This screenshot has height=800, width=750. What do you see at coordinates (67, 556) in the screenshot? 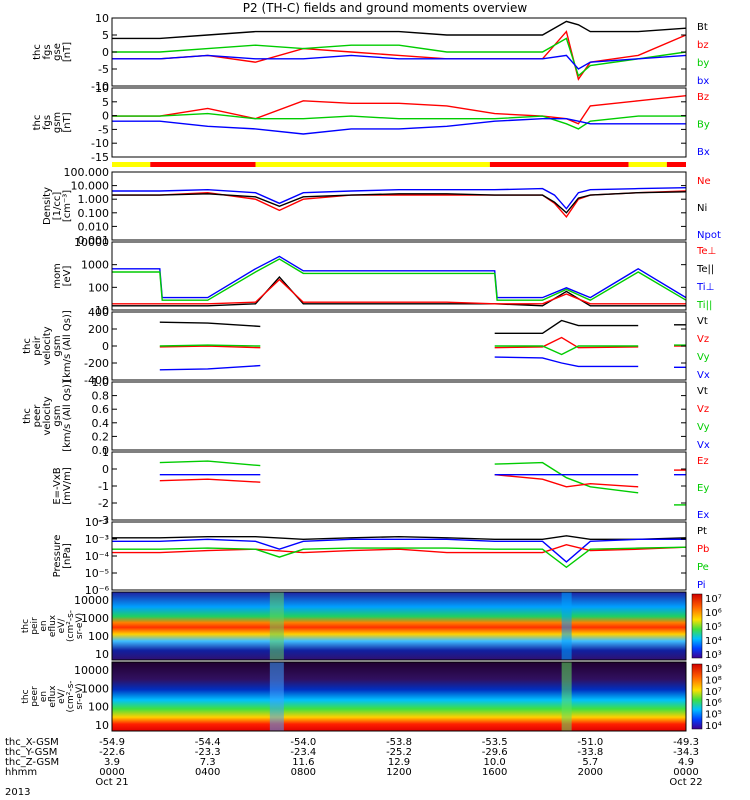
I see `y-axis-label-line: [nPa]` at bounding box center [67, 556].